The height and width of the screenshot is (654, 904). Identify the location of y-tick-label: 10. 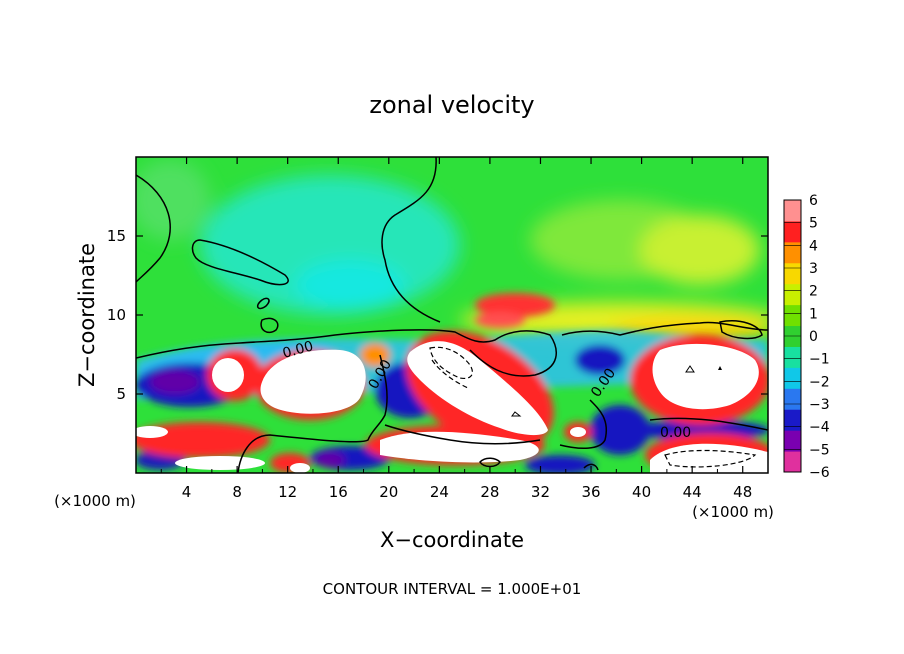
(116, 315).